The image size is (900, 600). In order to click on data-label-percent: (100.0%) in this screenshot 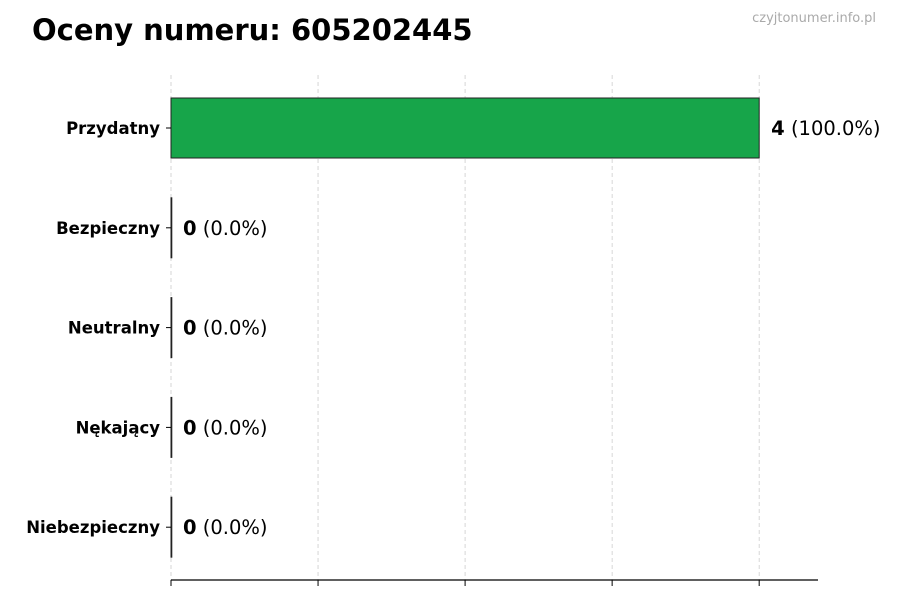, I will do `click(833, 128)`.